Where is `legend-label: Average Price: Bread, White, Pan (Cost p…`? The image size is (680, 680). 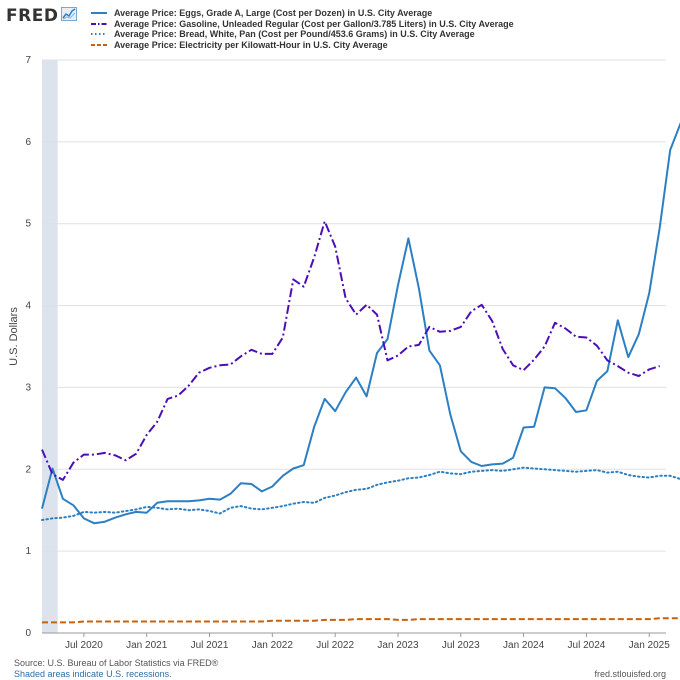 legend-label: Average Price: Bread, White, Pan (Cost p… is located at coordinates (294, 34).